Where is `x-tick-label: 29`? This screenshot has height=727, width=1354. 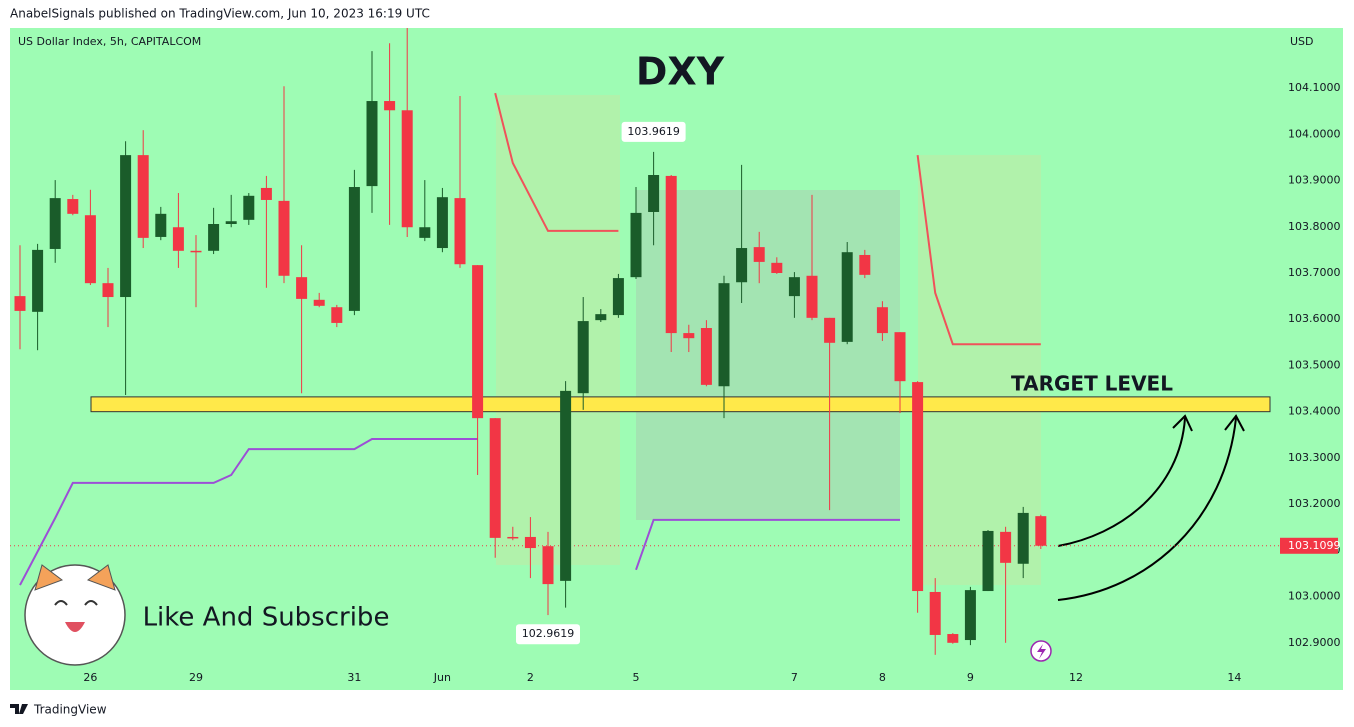 x-tick-label: 29 is located at coordinates (196, 677).